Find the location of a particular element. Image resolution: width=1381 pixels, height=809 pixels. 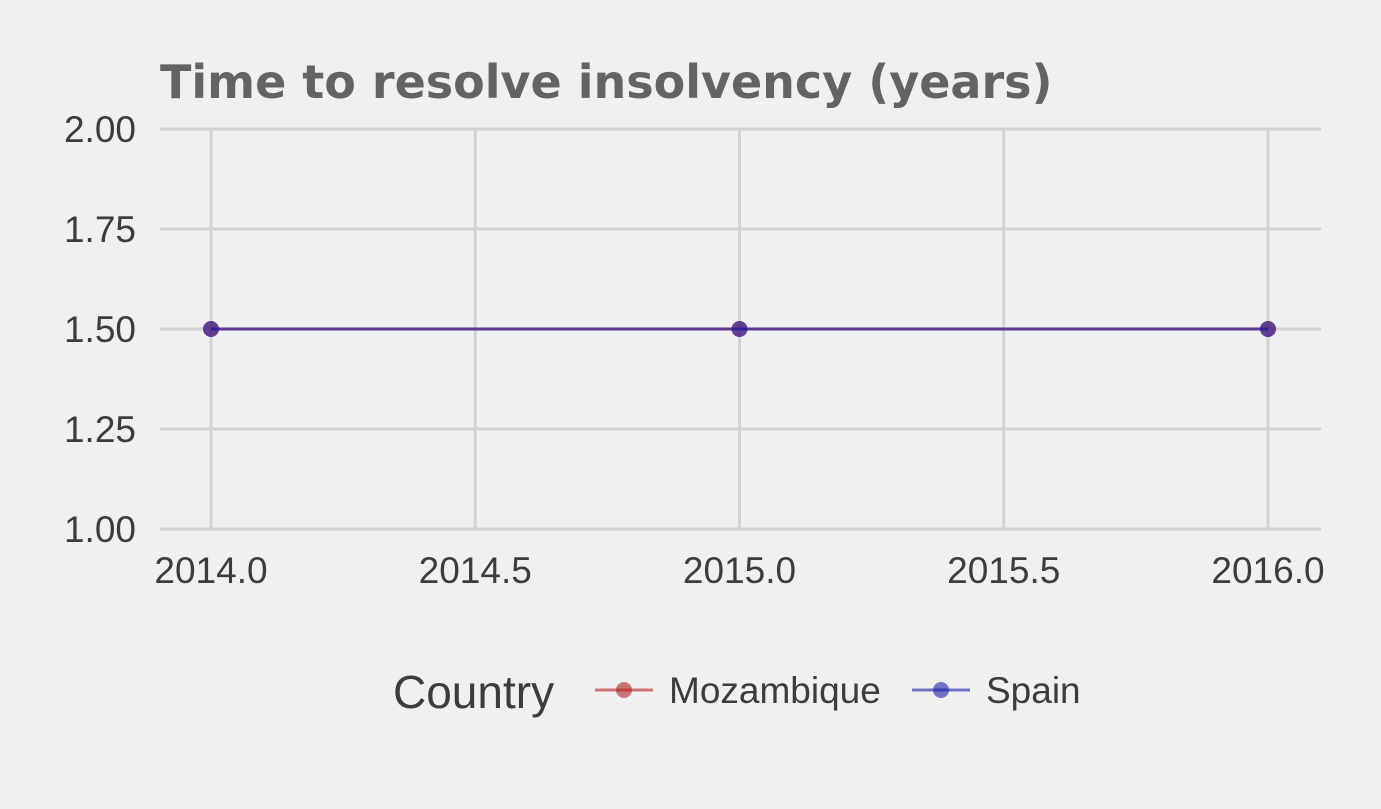

legend-key-point-mozambique is located at coordinates (624, 690).